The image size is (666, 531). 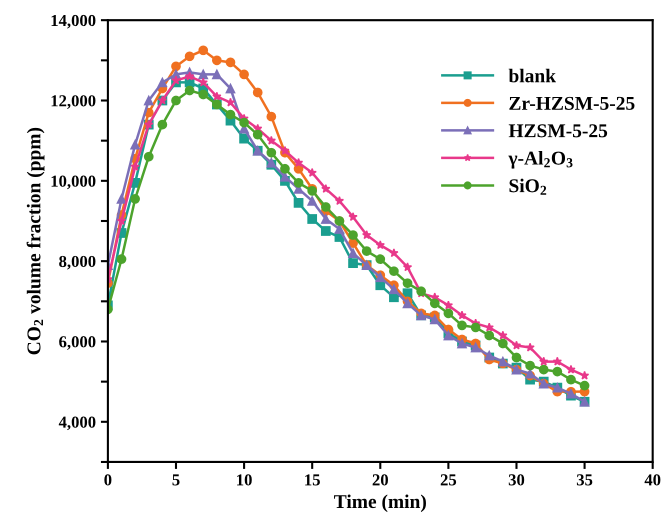 I want to click on y-tick-label: 8,000, so click(x=77, y=263).